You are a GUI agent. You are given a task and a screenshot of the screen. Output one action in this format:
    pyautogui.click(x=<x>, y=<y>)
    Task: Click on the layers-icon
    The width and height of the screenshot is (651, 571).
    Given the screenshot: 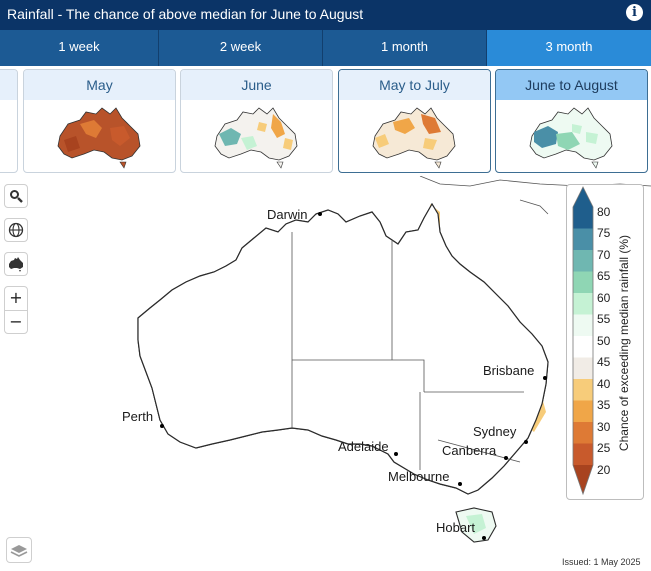 What is the action you would take?
    pyautogui.click(x=19, y=551)
    